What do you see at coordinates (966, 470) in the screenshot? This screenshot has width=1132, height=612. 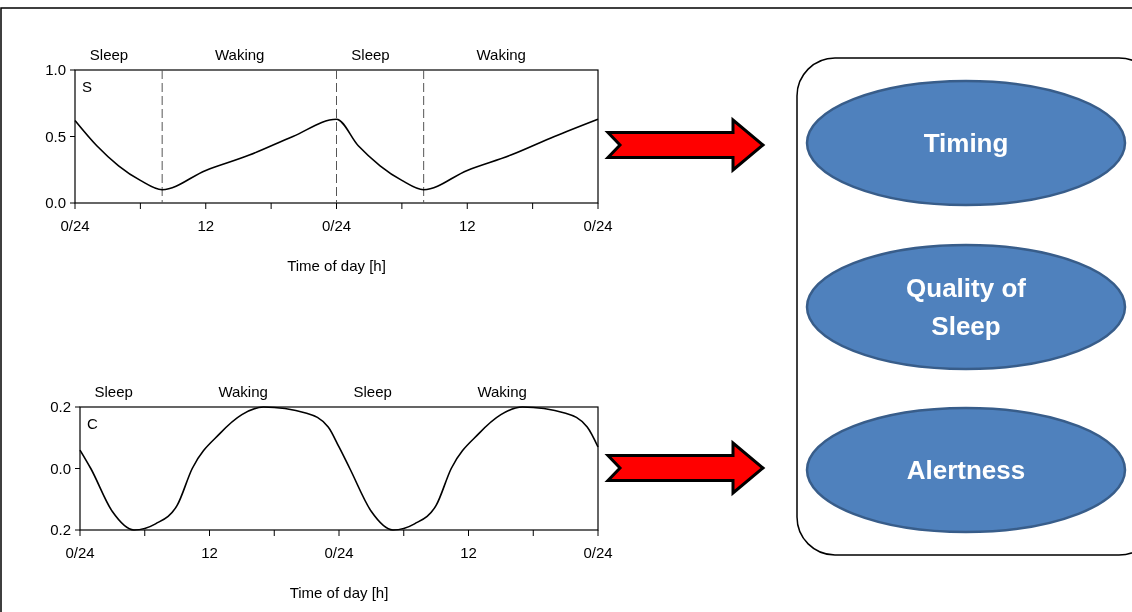 I see `text: Alertness` at bounding box center [966, 470].